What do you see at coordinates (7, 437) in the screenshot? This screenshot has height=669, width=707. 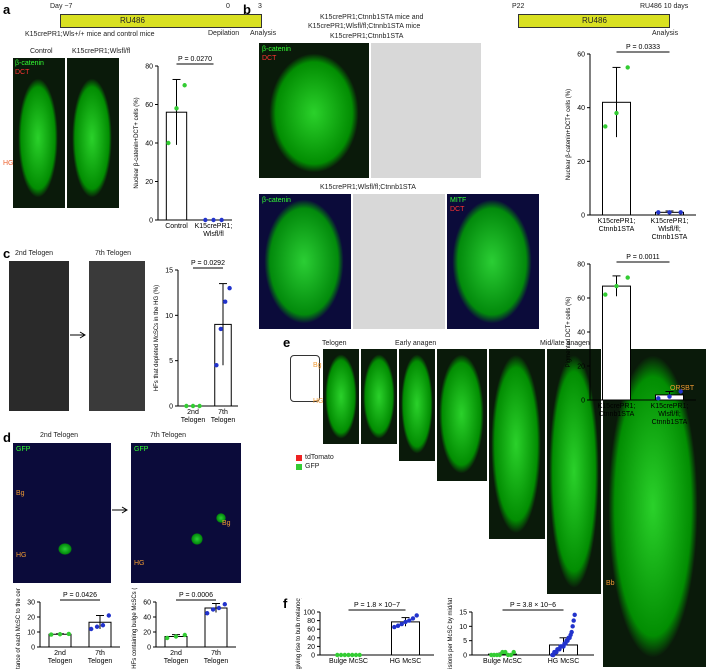 I see `panel-letter: d` at bounding box center [7, 437].